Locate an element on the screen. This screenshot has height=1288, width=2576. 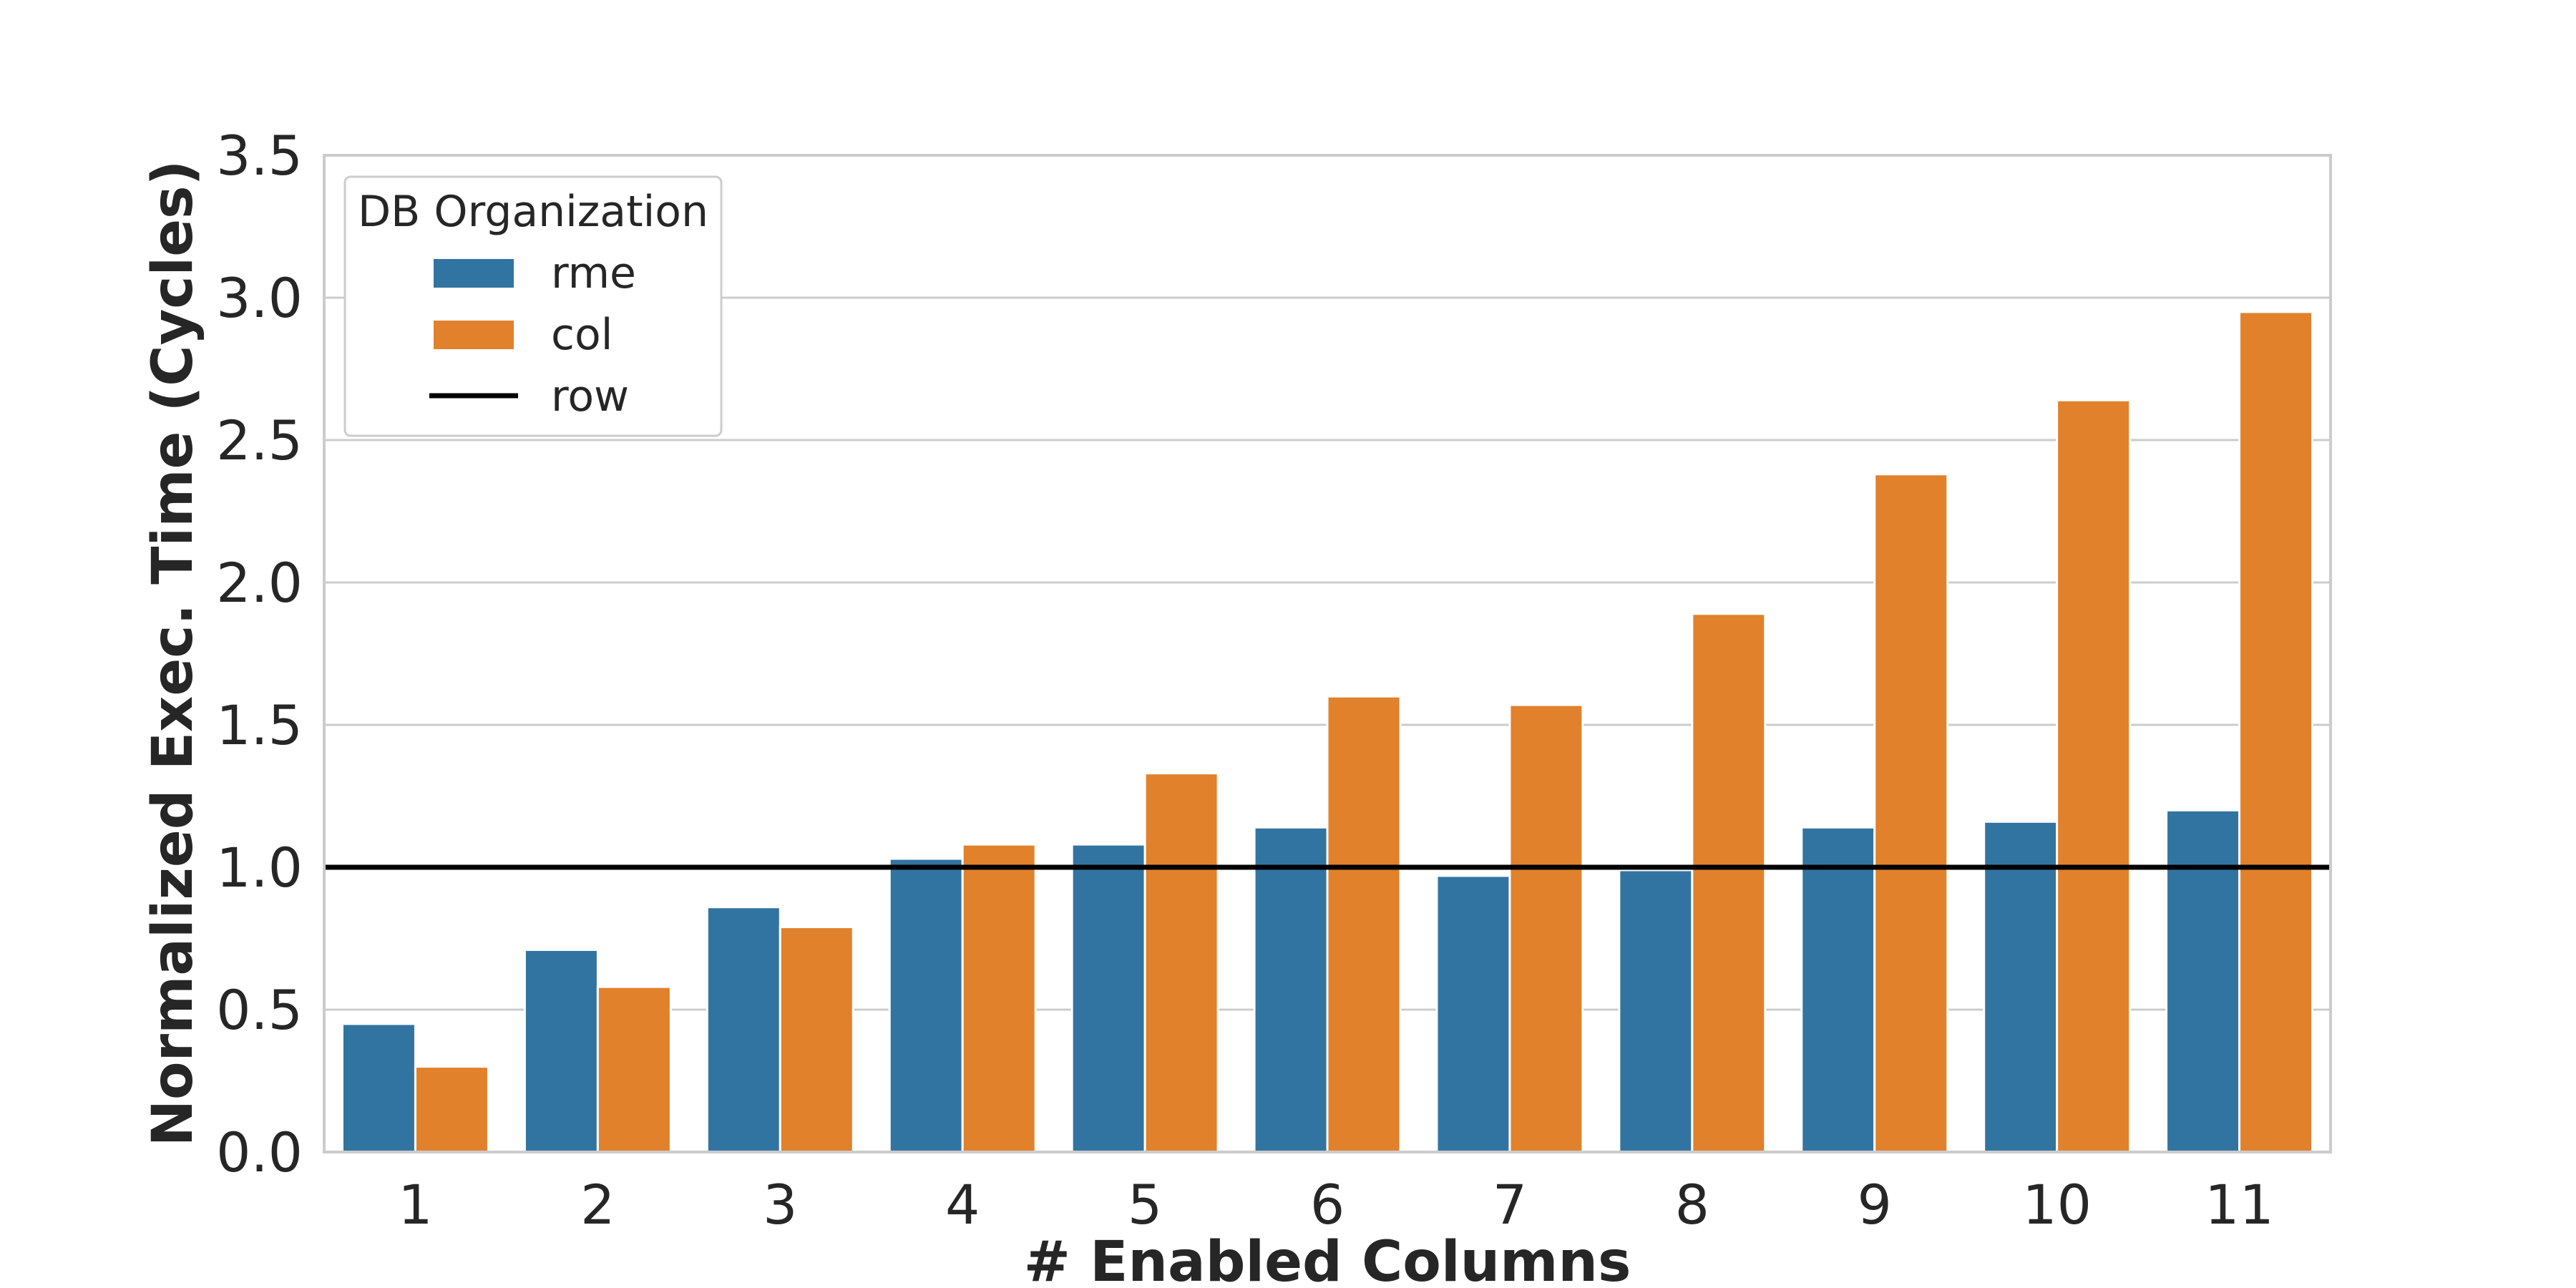
y-tick-label: 3.0 is located at coordinates (259, 298).